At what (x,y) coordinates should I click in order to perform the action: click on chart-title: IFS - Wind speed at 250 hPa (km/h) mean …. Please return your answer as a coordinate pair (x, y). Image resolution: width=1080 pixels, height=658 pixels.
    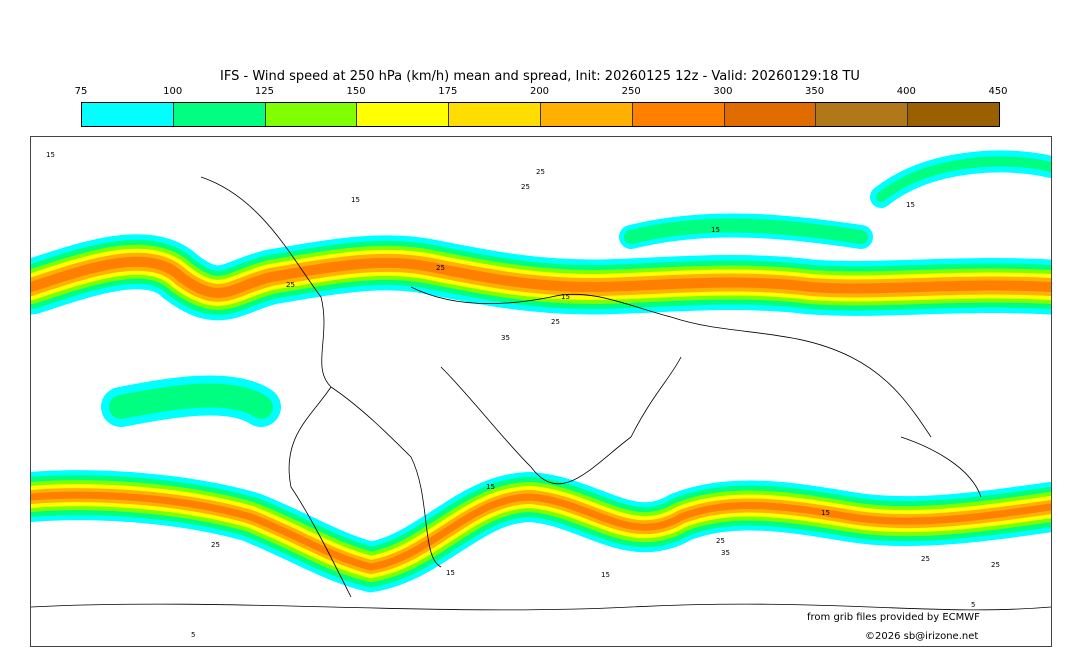
    Looking at the image, I should click on (540, 76).